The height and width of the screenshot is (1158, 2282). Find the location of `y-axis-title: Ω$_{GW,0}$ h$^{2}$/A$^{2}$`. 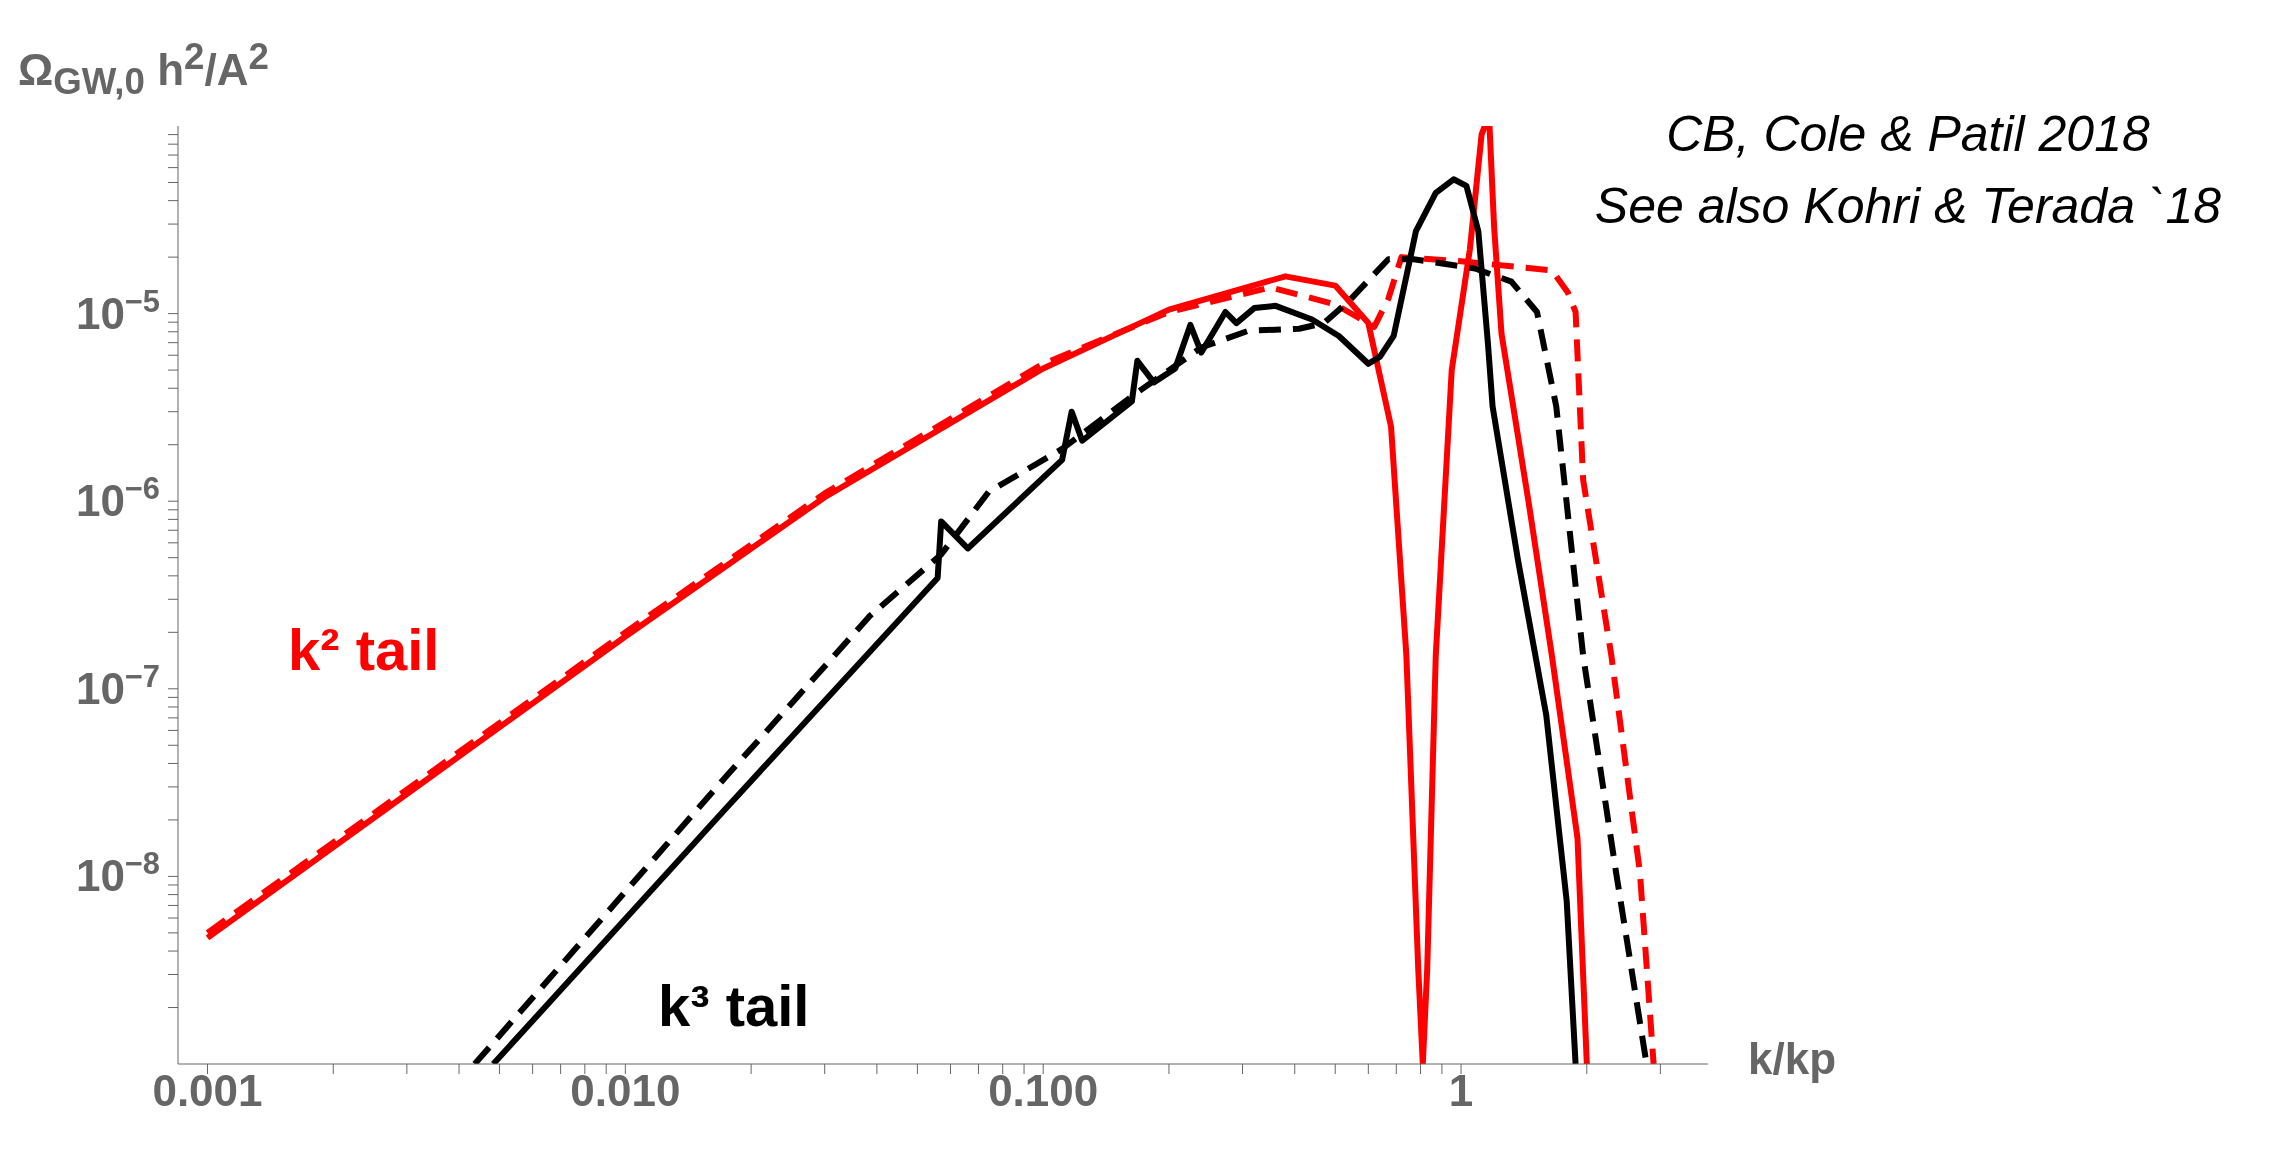

y-axis-title: Ω$_{GW,0}$ h$^{2}$/A$^{2}$ is located at coordinates (143, 70).